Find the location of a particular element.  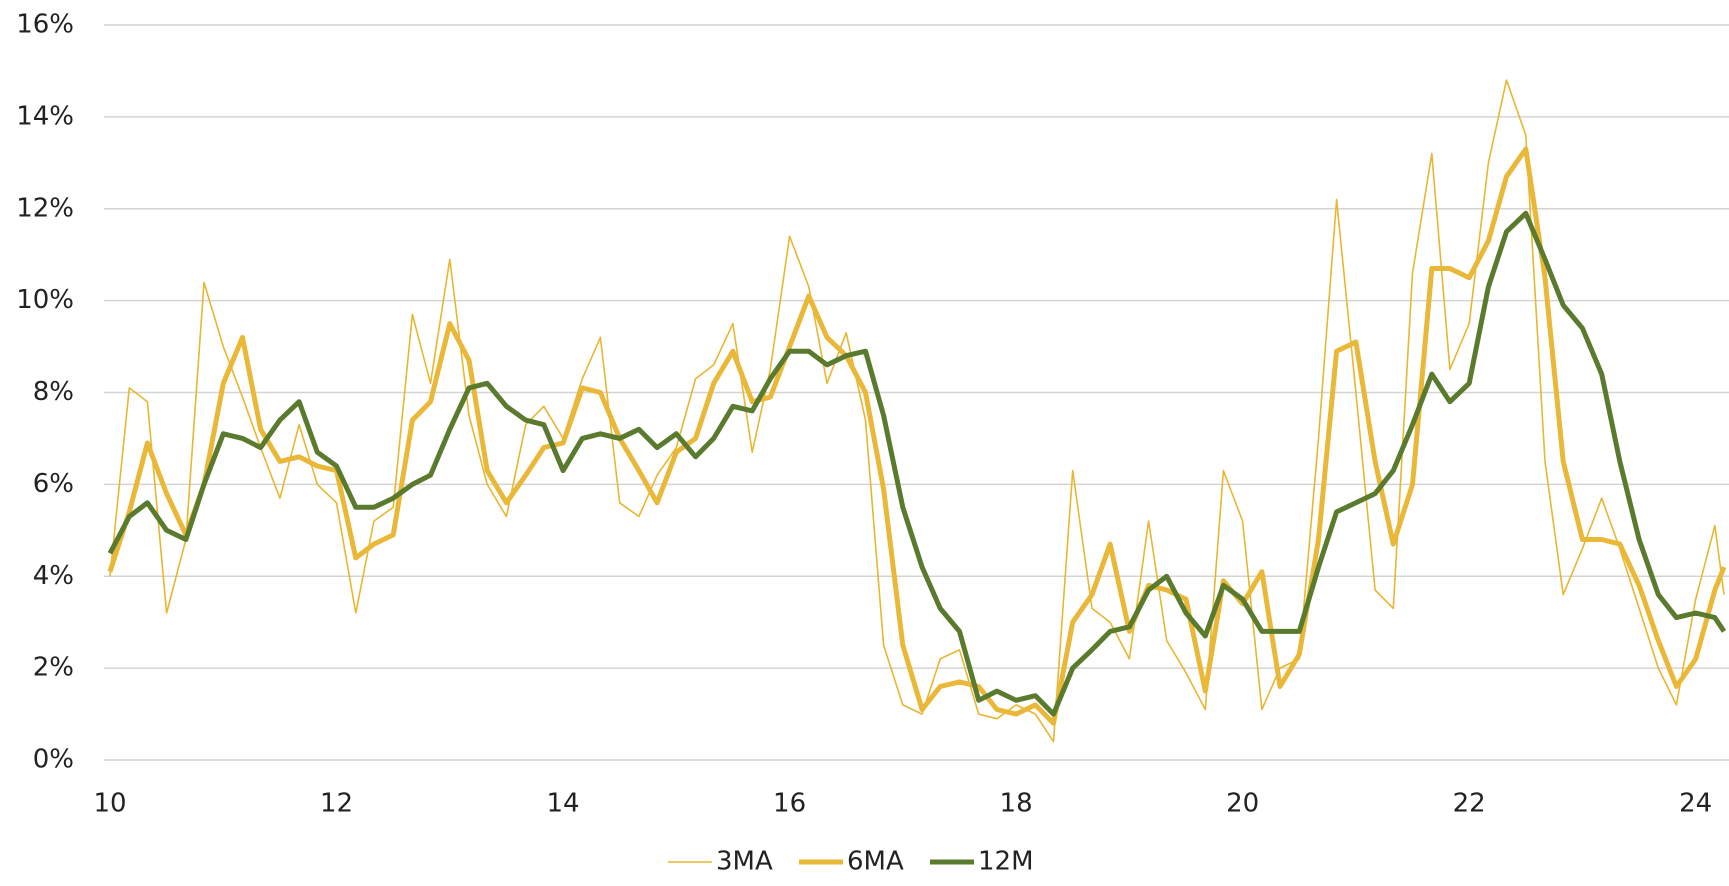

y-tick-label: 8% is located at coordinates (53, 392).